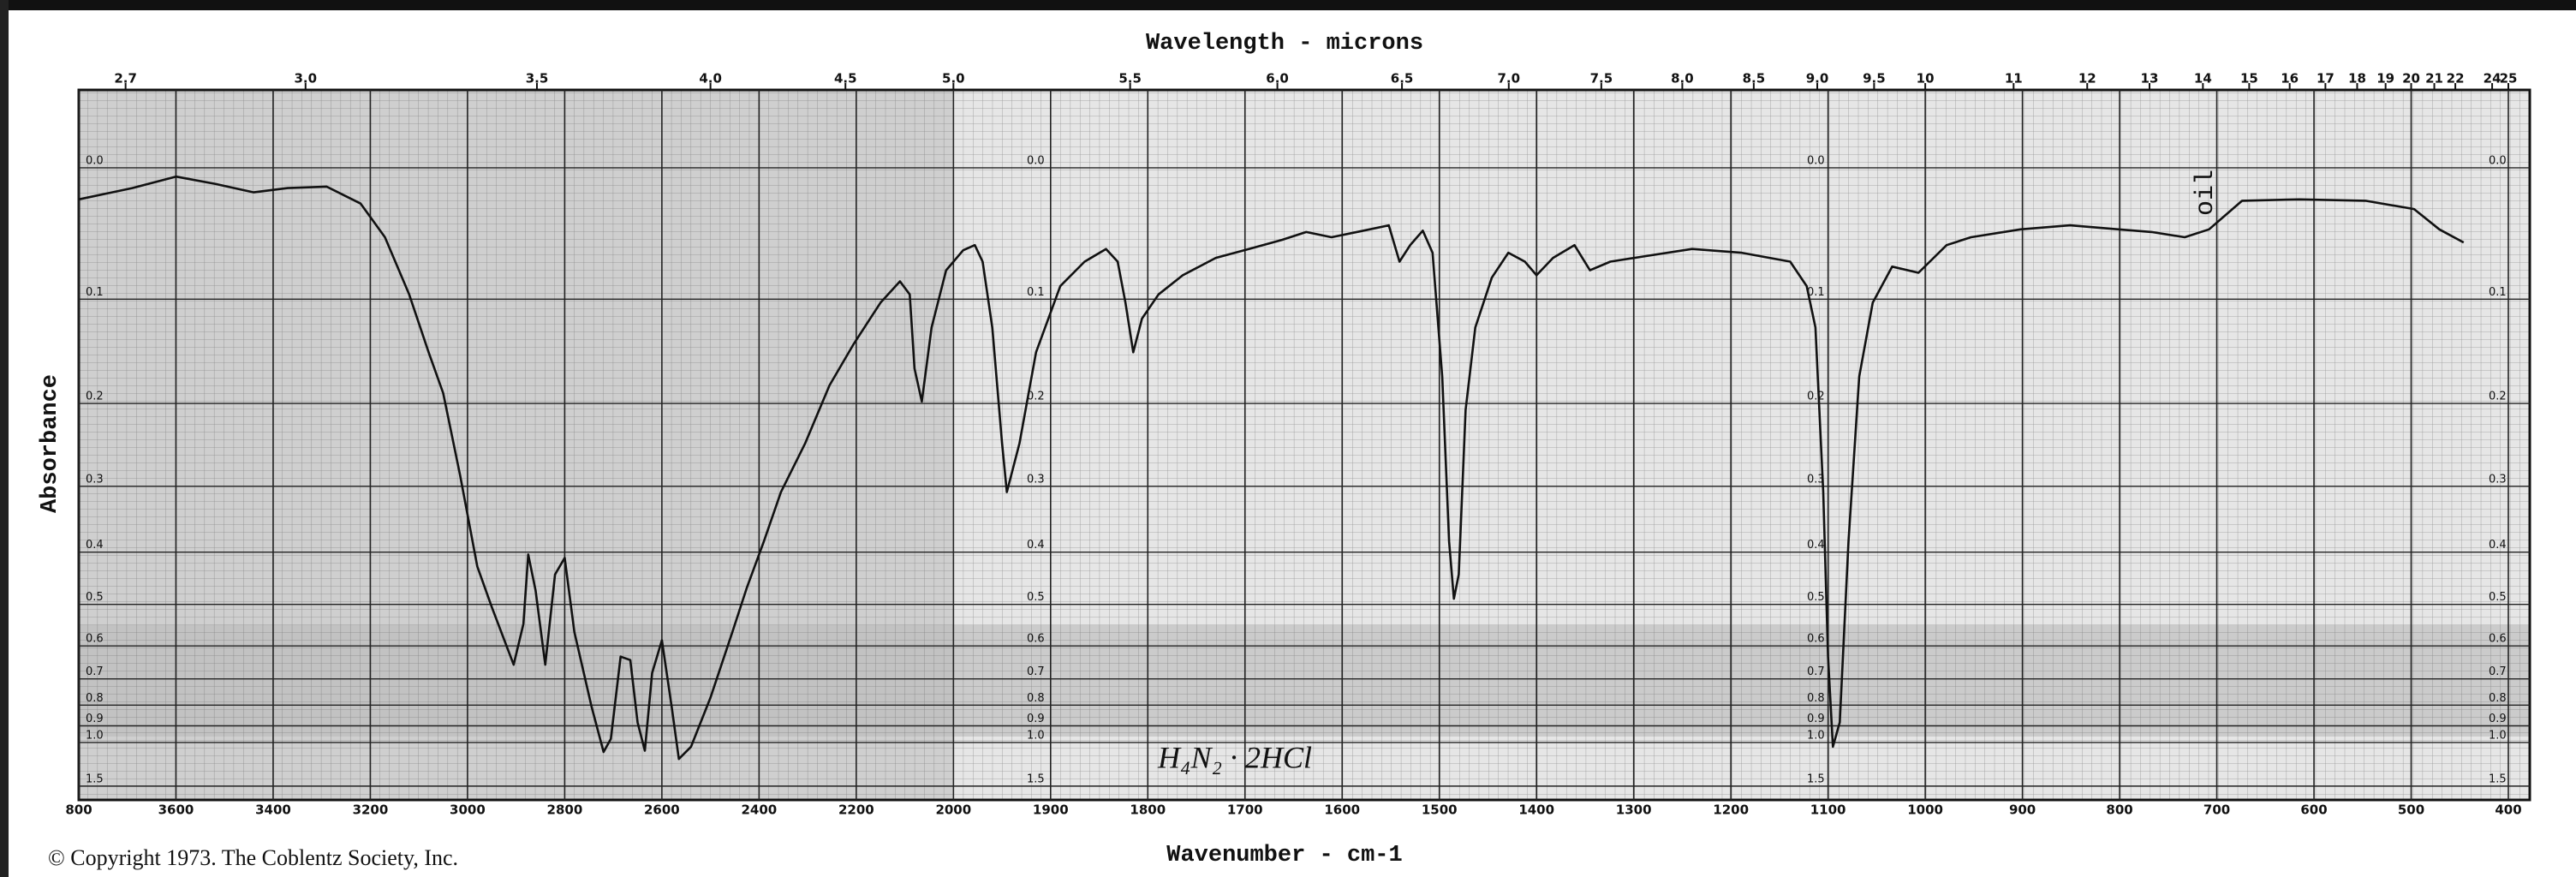 The width and height of the screenshot is (2576, 877). I want to click on y-axis-title: Absorbance, so click(50, 443).